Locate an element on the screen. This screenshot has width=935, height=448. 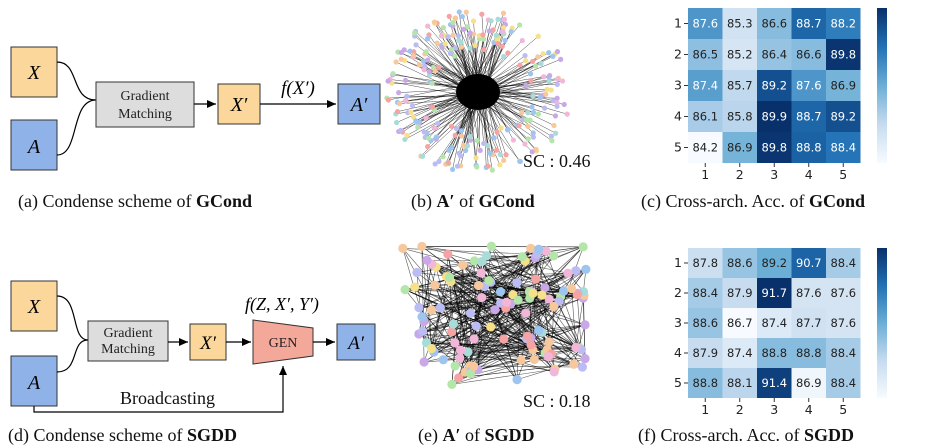
caption-d: (d) Condense scheme of SGDD is located at coordinates (122, 435).